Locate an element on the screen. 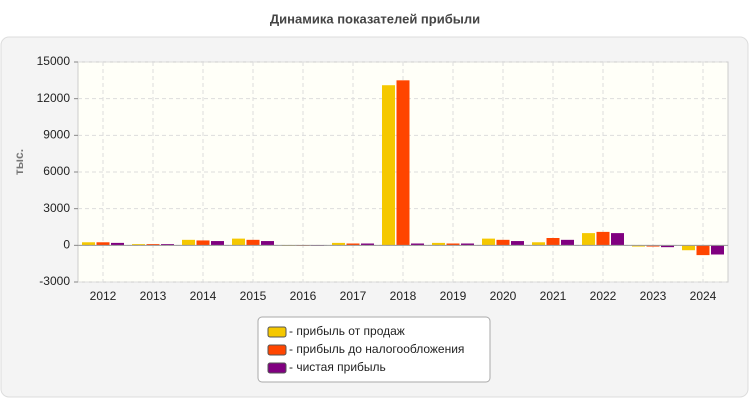  y-tick-label: 0 is located at coordinates (66, 245).